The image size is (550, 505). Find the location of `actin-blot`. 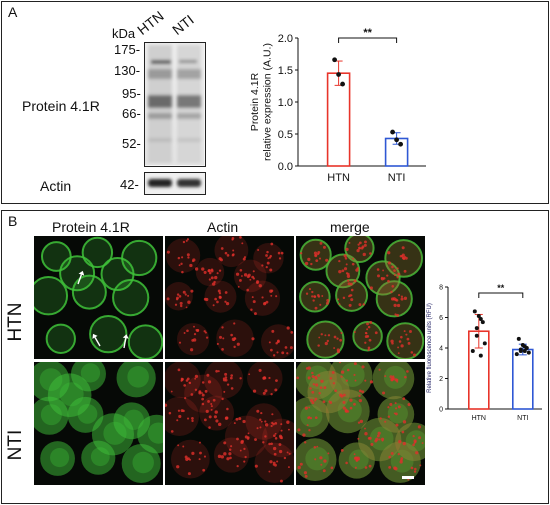

actin-blot is located at coordinates (175, 183).